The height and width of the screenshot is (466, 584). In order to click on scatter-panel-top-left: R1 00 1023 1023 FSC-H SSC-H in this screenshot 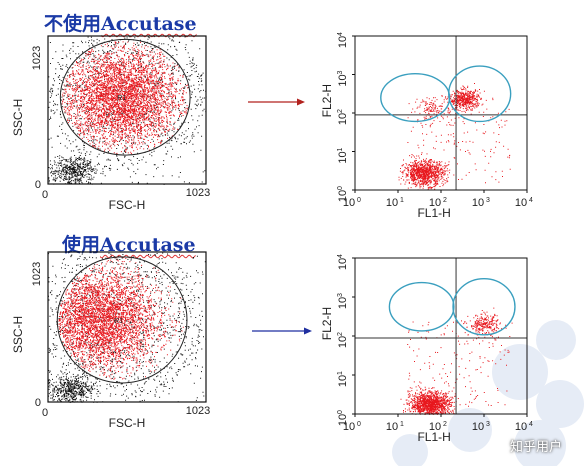, I will do `click(110, 123)`.